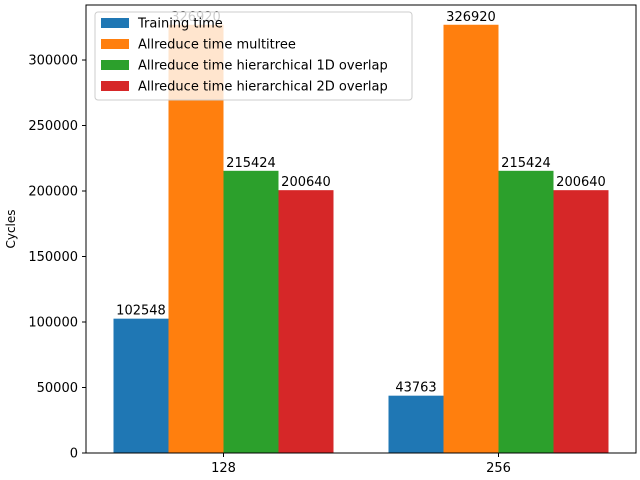 This screenshot has height=480, width=640. What do you see at coordinates (263, 66) in the screenshot?
I see `legend-label: Allreduce time hierarchical 1D overlap` at bounding box center [263, 66].